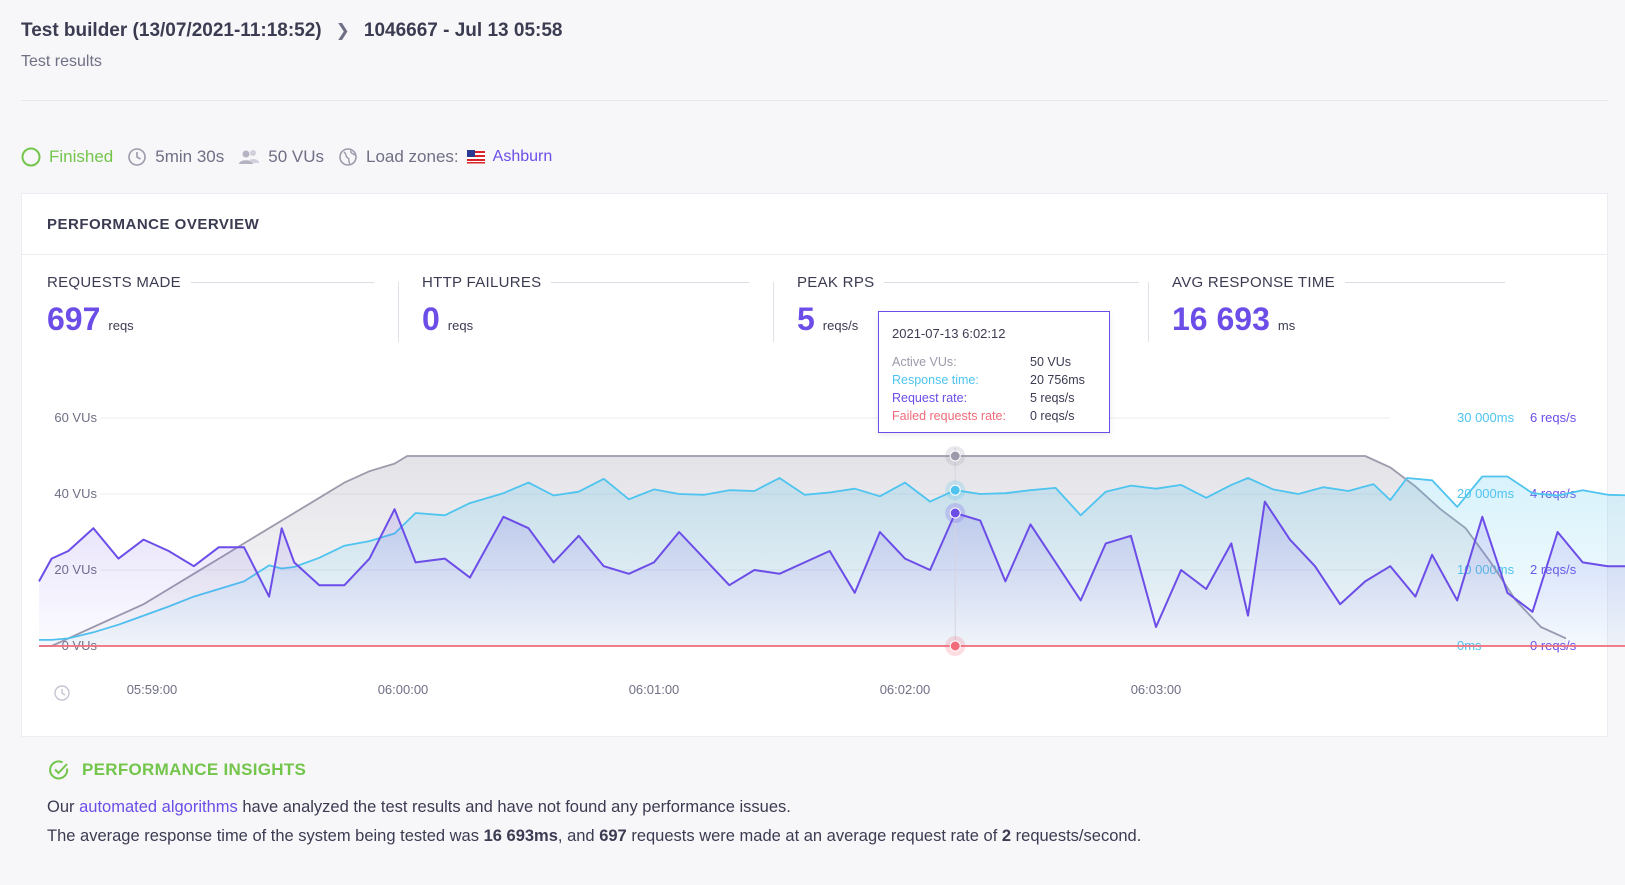 The image size is (1625, 885). Describe the element at coordinates (137, 157) in the screenshot. I see `clock-icon` at that location.